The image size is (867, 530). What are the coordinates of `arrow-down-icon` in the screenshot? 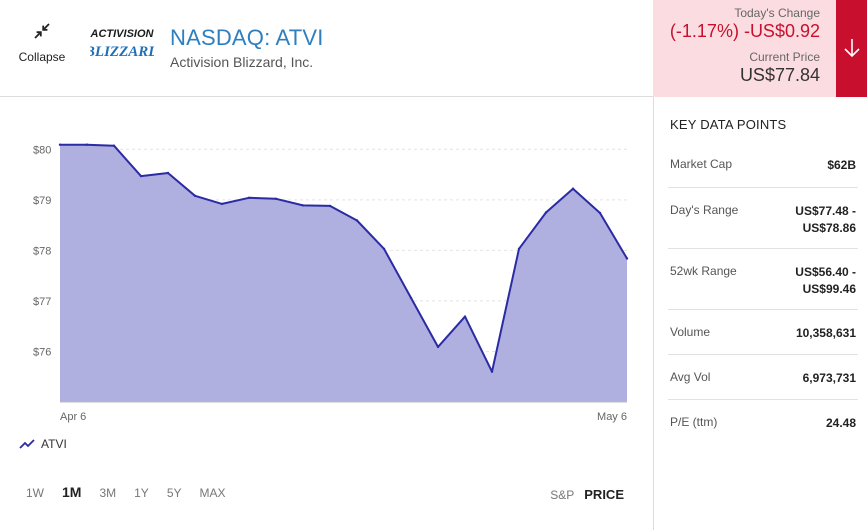 It's located at (852, 48).